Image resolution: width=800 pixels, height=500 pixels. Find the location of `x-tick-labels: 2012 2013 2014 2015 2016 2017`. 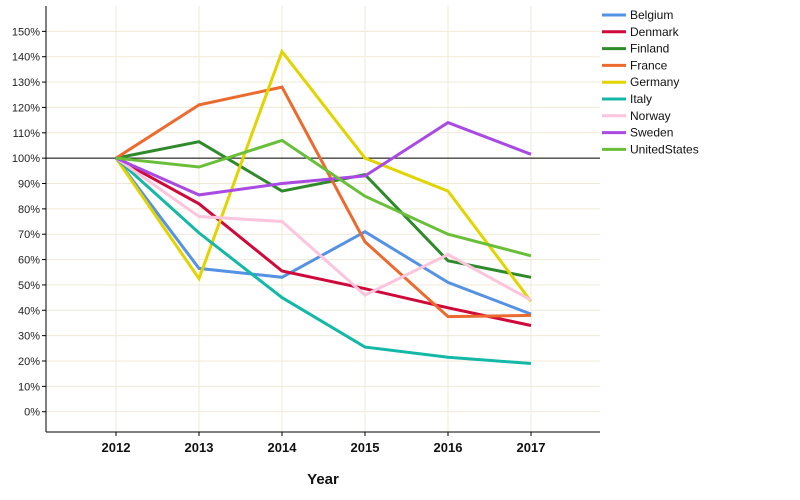

x-tick-labels: 2012 2013 2014 2015 2016 2017 is located at coordinates (324, 443).